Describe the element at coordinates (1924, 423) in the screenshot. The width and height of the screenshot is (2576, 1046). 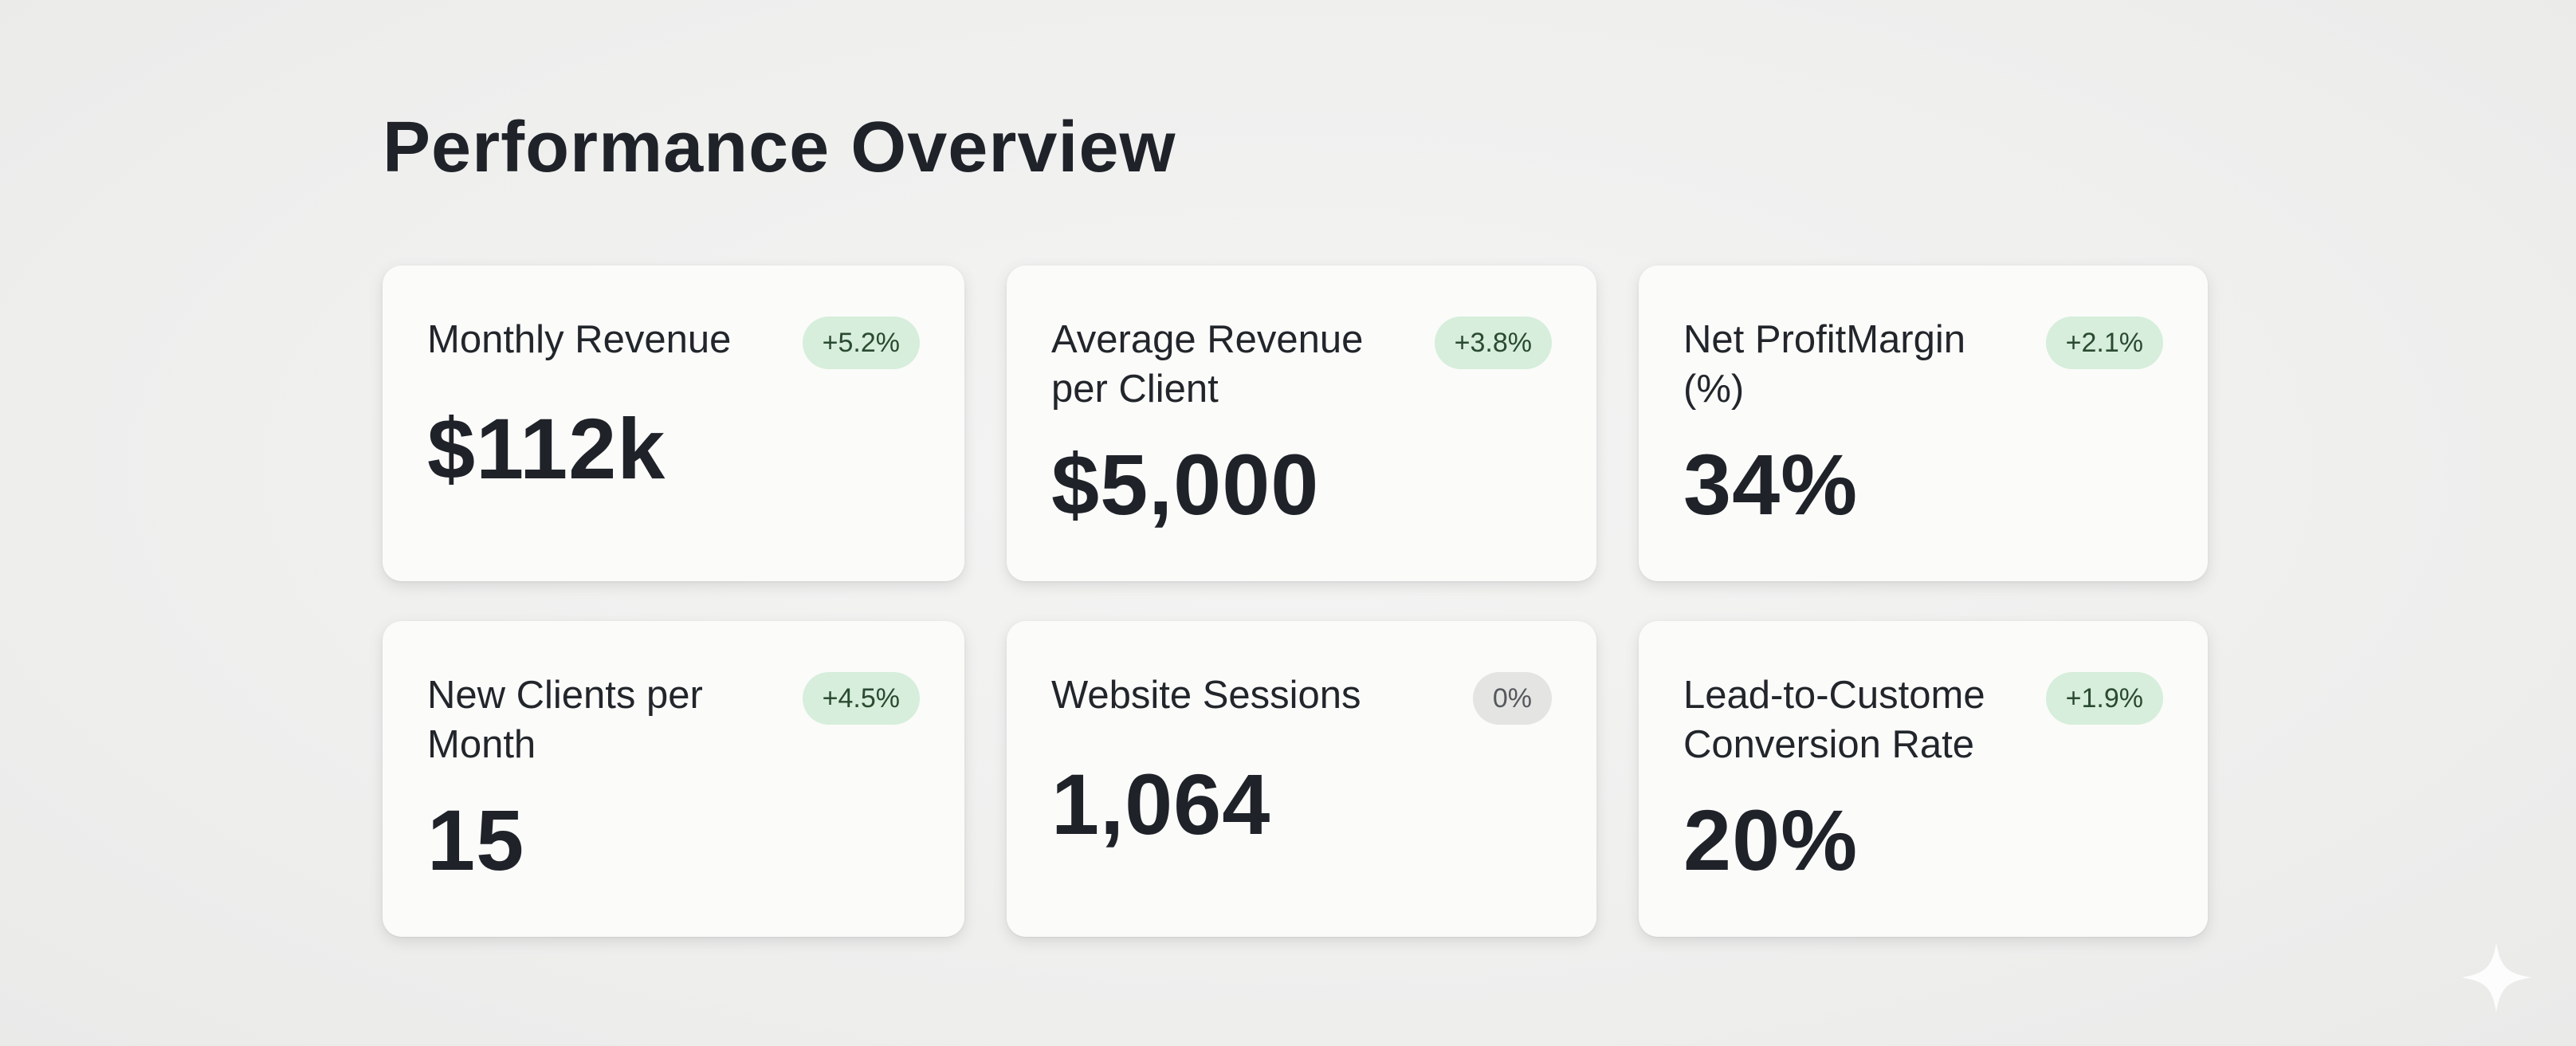
I see `metric-card-net-profit-margin: Net ProfitMargin (%) +2.1% 34%` at that location.